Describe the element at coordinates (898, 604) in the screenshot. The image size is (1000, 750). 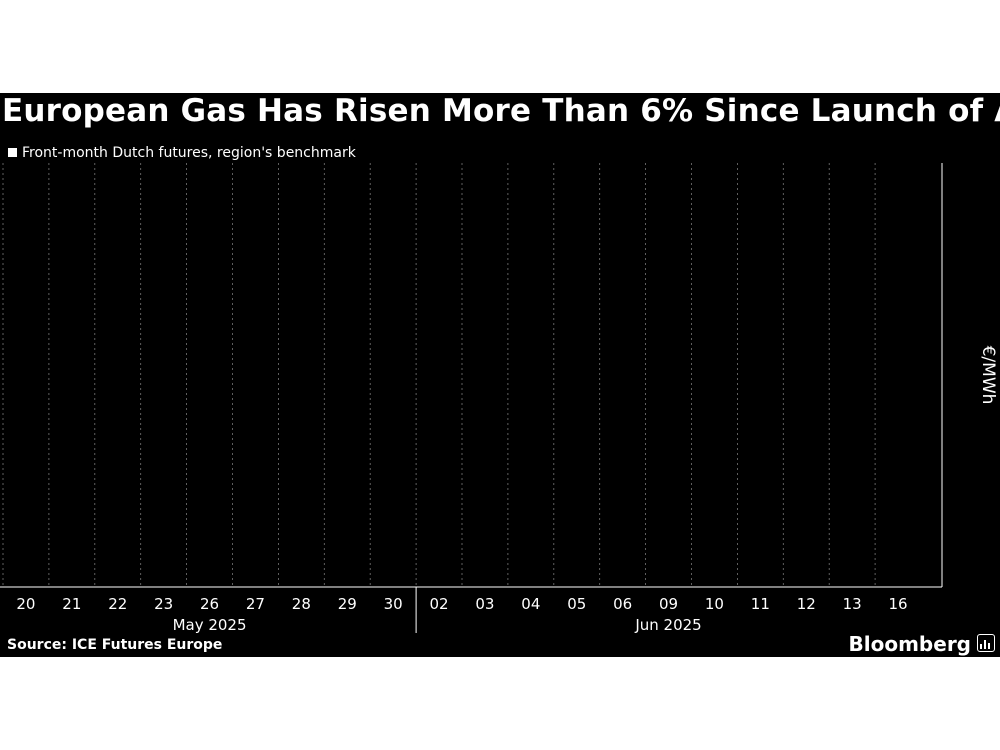
I see `x-tick-label: 16` at that location.